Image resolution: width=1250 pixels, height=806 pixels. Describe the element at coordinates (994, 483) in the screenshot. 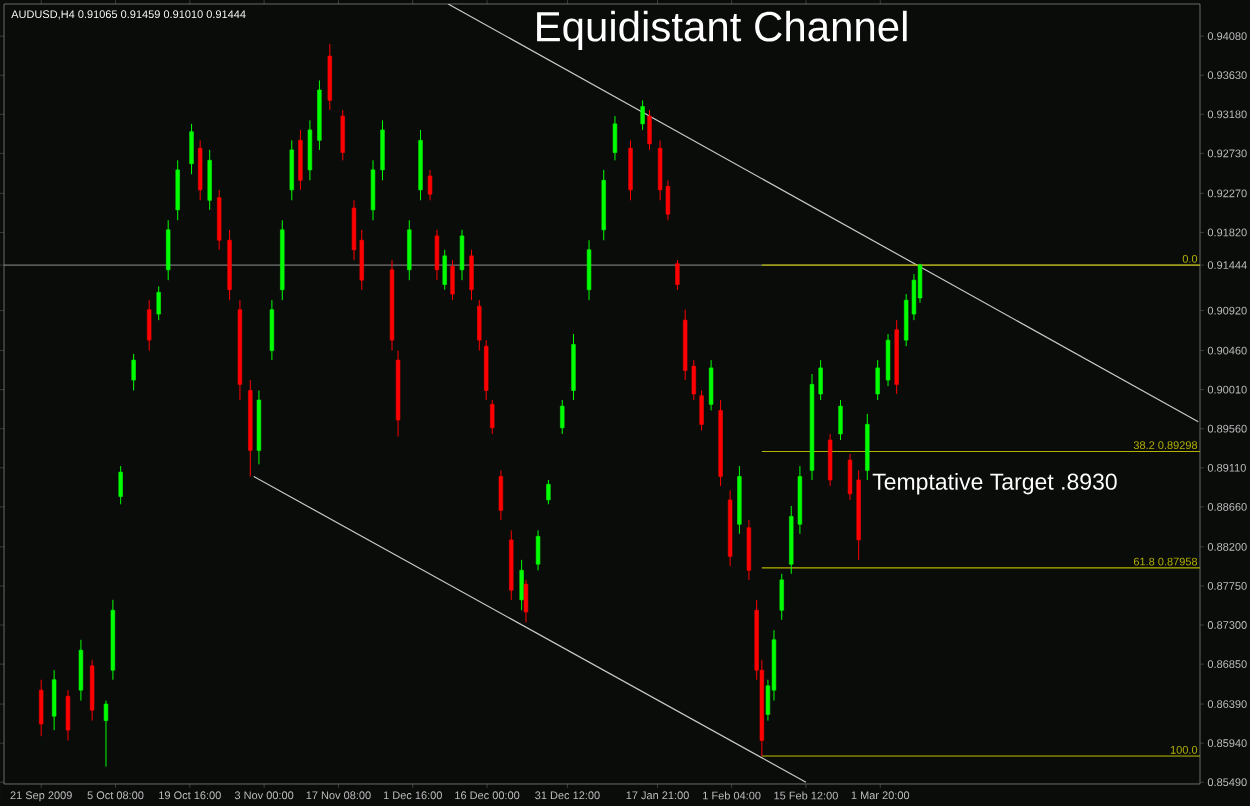

I see `annotation: Temptative Target .8930` at that location.